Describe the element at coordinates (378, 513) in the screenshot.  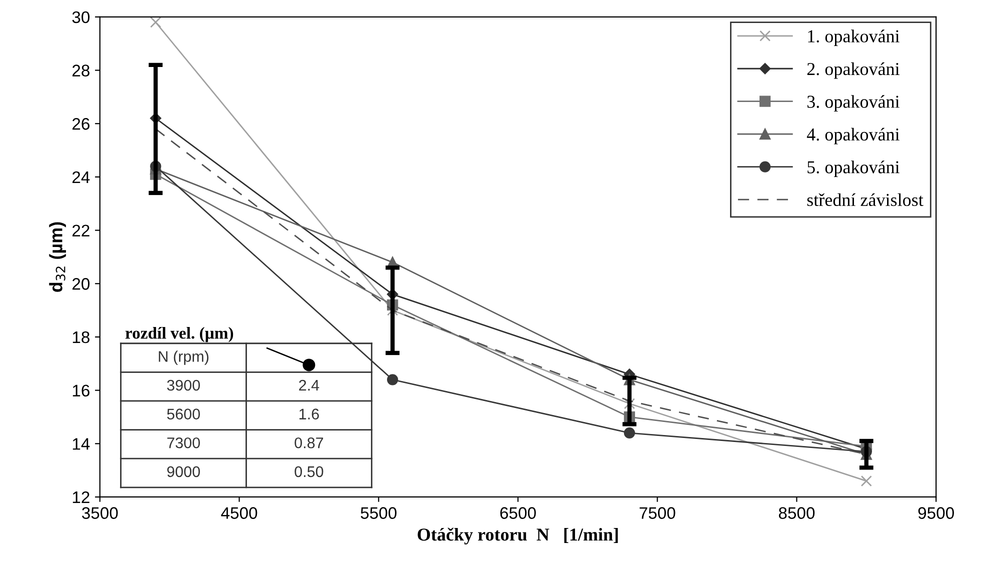
I see `x-tick-label: 5500` at that location.